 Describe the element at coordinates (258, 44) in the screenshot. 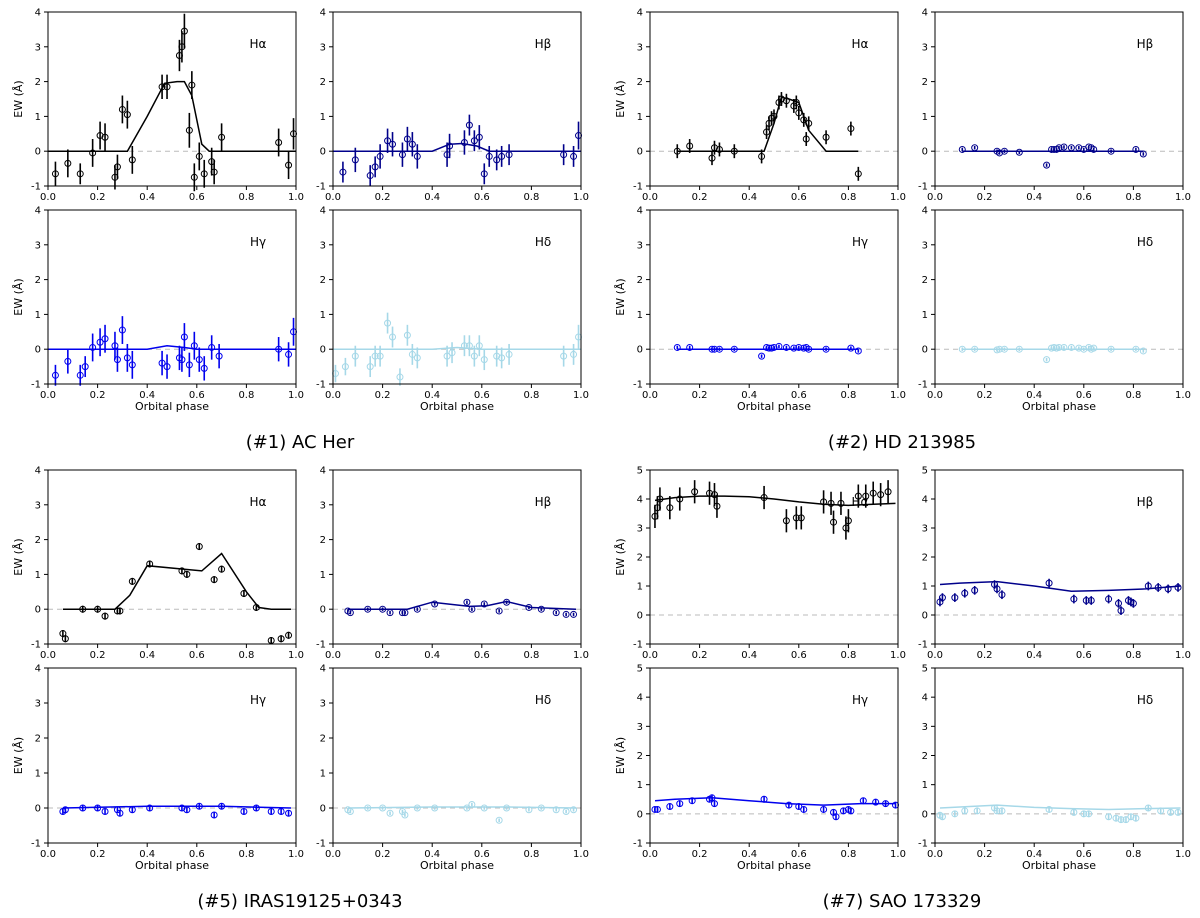

I see `spectral-line-label: Hα` at that location.